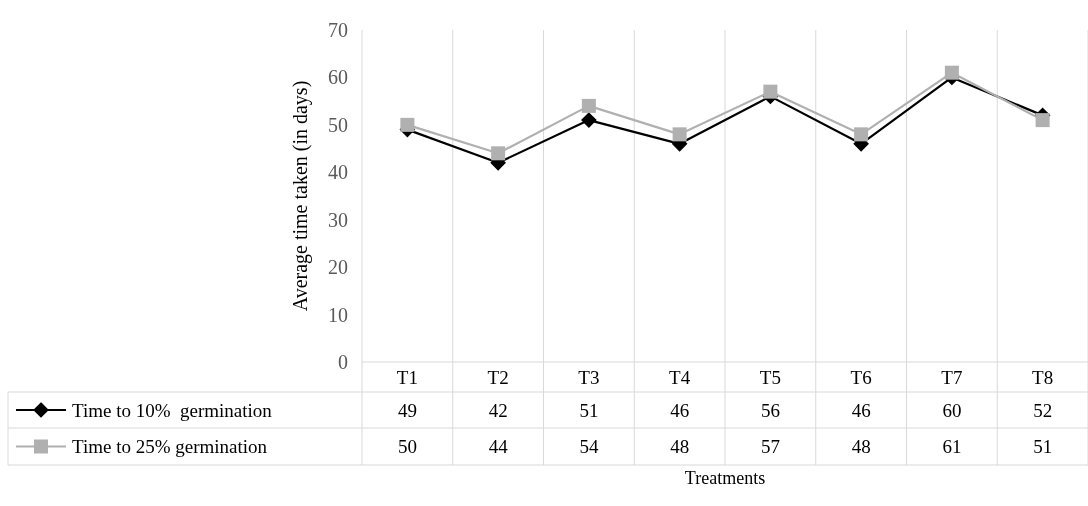 The width and height of the screenshot is (1088, 506). Describe the element at coordinates (338, 314) in the screenshot. I see `y-tick-label: 10` at that location.